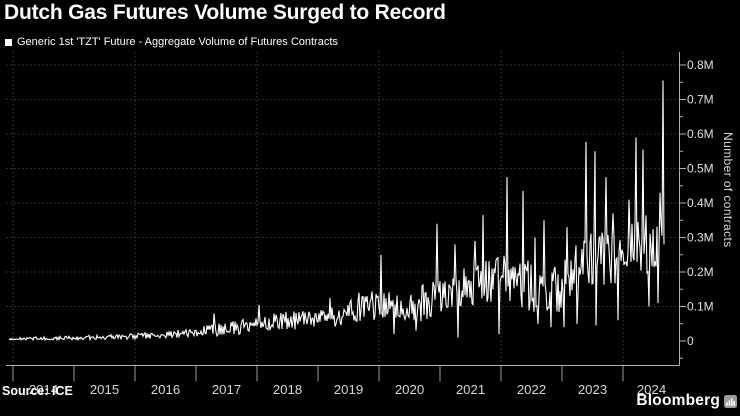 The width and height of the screenshot is (740, 416). I want to click on source-label: Source: ICE, so click(37, 391).